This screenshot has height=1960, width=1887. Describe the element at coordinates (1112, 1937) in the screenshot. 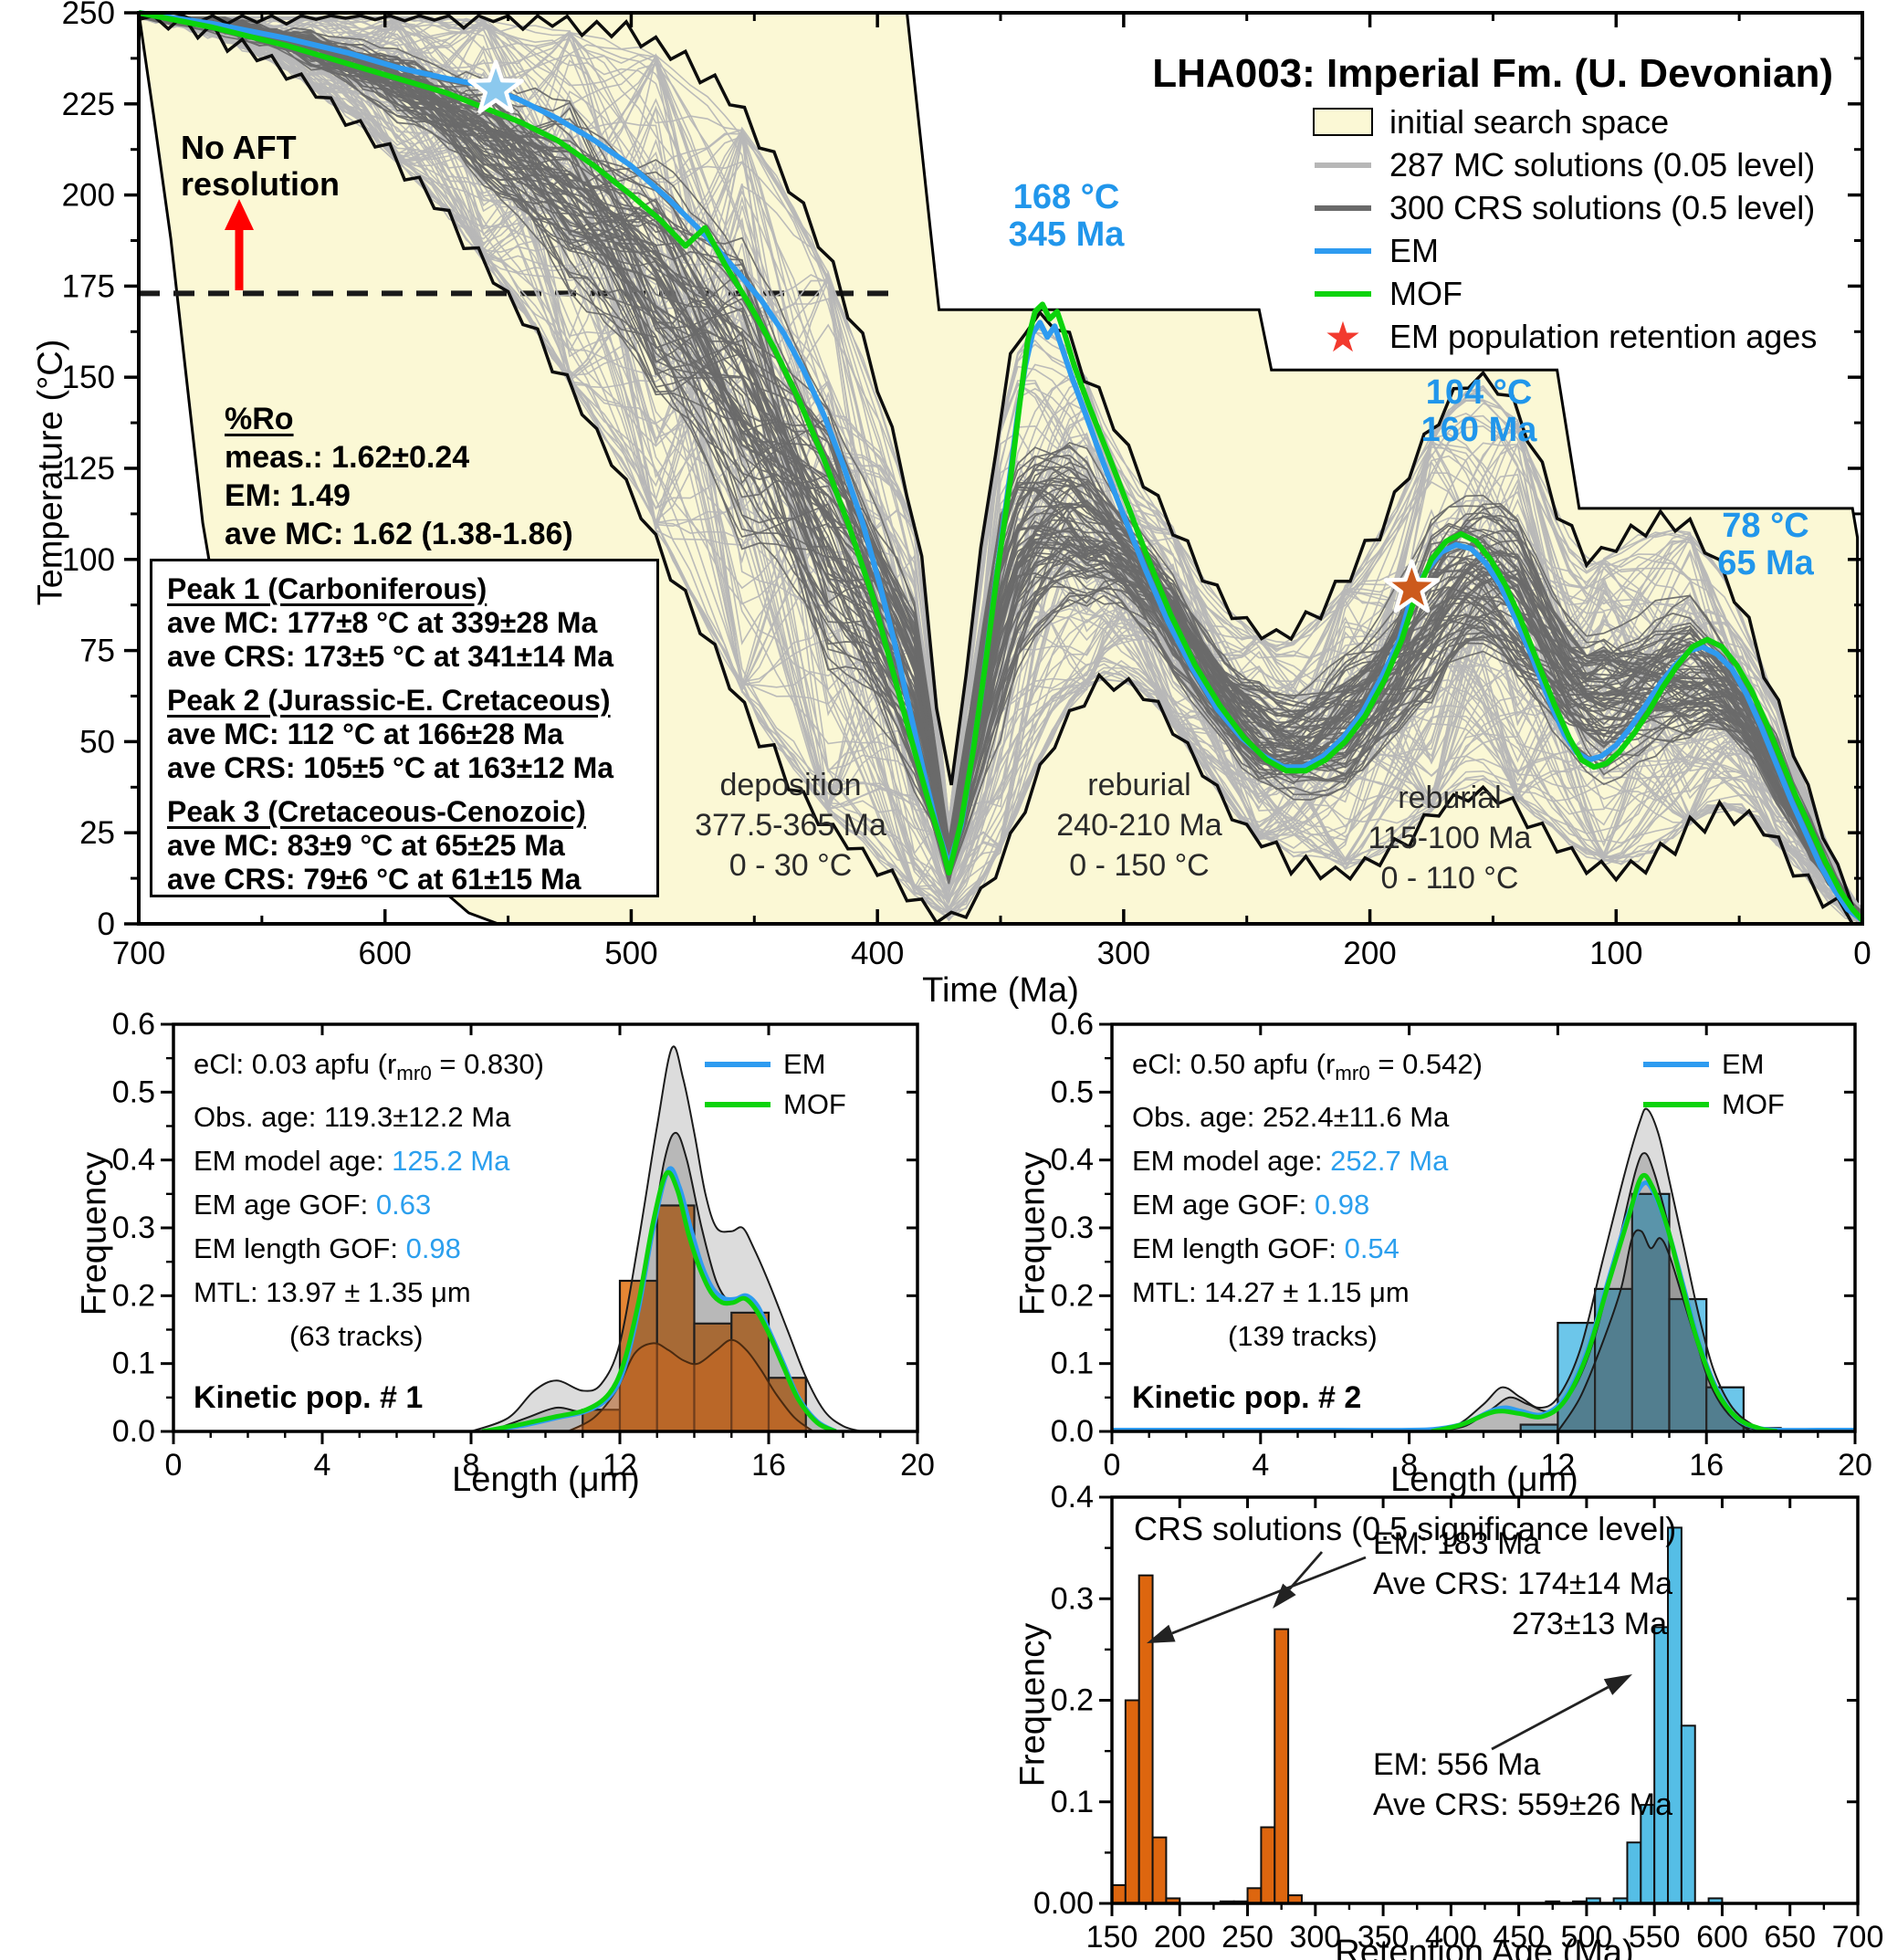

I see `svg-text: 150` at that location.